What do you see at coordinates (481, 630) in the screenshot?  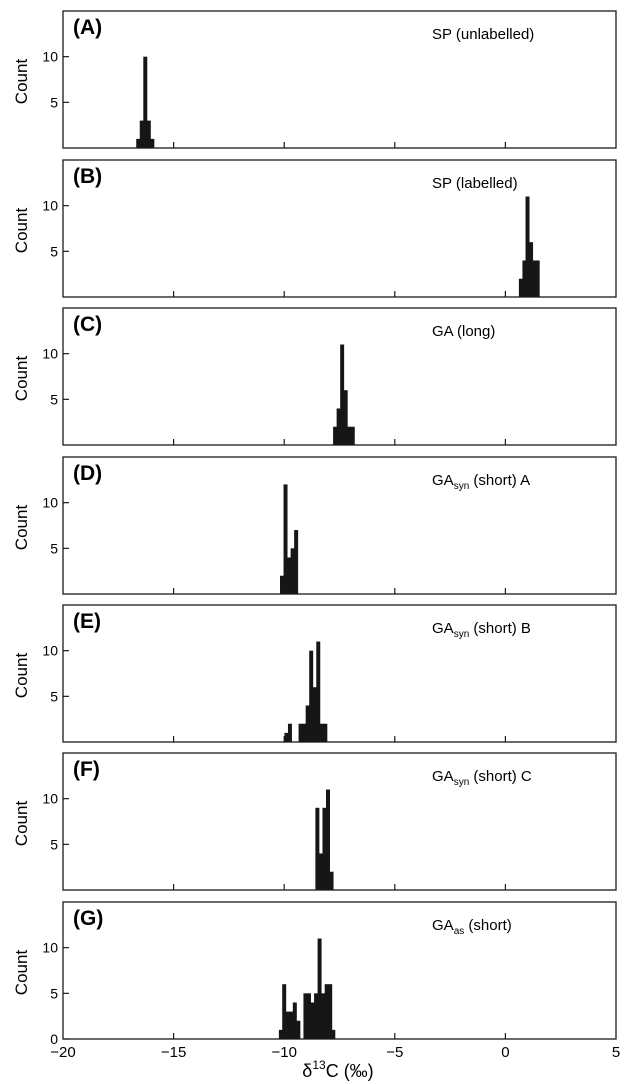 I see `panel-title: GAsyn (short) B` at bounding box center [481, 630].